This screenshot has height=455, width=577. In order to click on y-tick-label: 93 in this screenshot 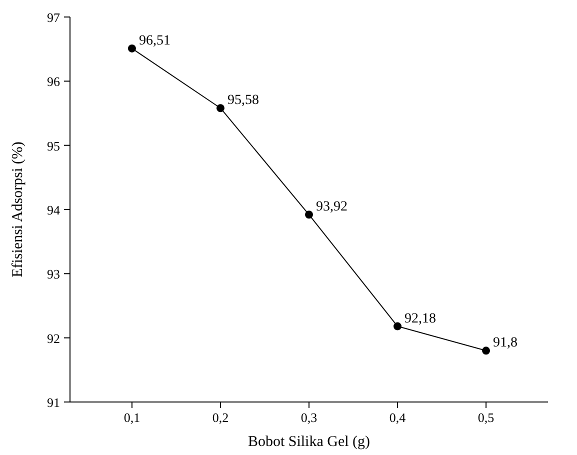, I will do `click(53, 274)`.